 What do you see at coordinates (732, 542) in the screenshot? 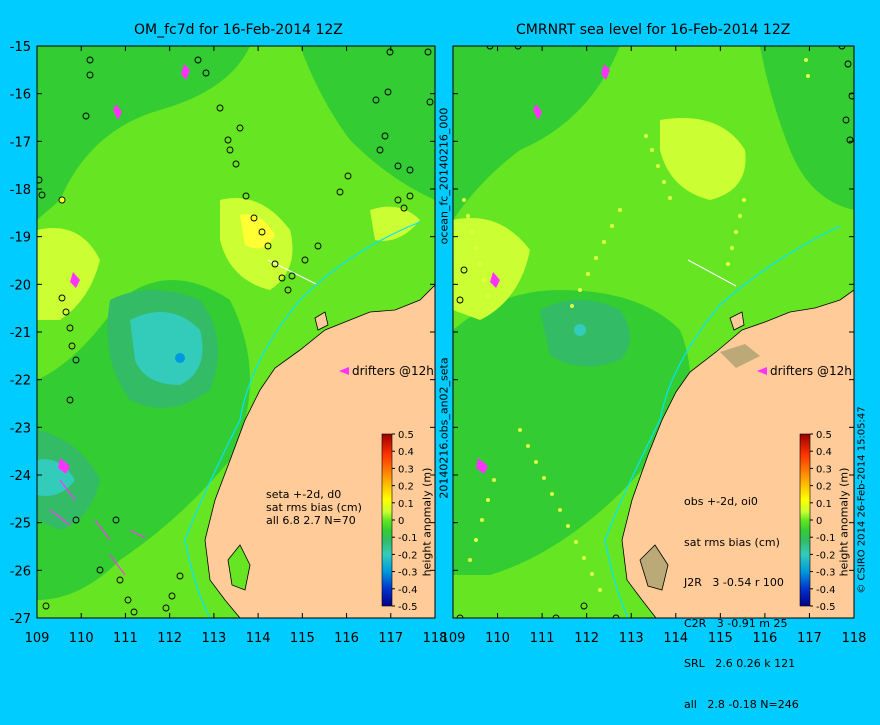
I see `right-stats-line: sat rms bias (cm)` at bounding box center [732, 542].